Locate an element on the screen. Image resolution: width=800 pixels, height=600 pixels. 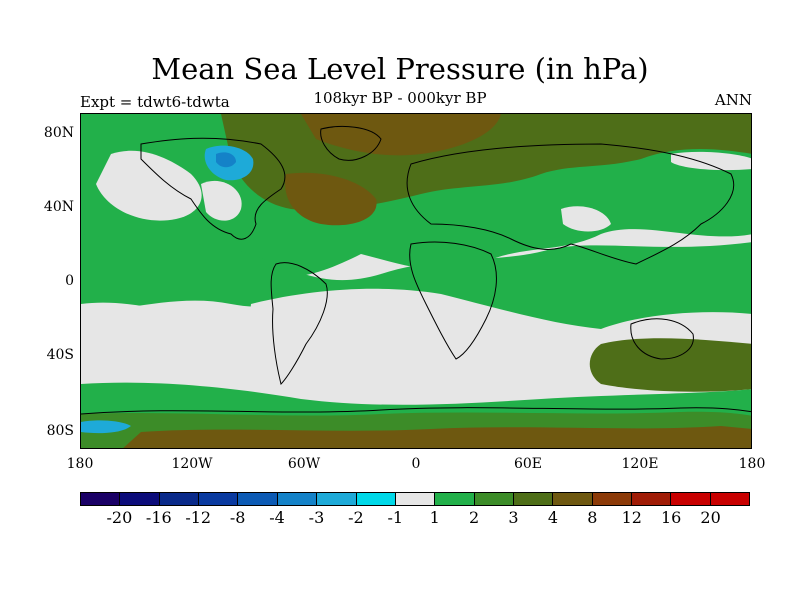
lon-label-0: 0 is located at coordinates (416, 464).